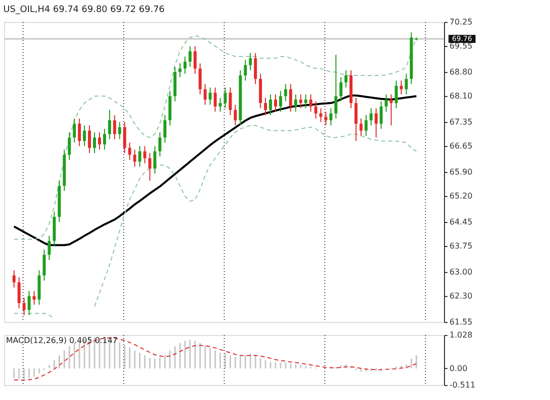 The width and height of the screenshot is (550, 400). I want to click on y-tick-label: 62.30, so click(461, 296).